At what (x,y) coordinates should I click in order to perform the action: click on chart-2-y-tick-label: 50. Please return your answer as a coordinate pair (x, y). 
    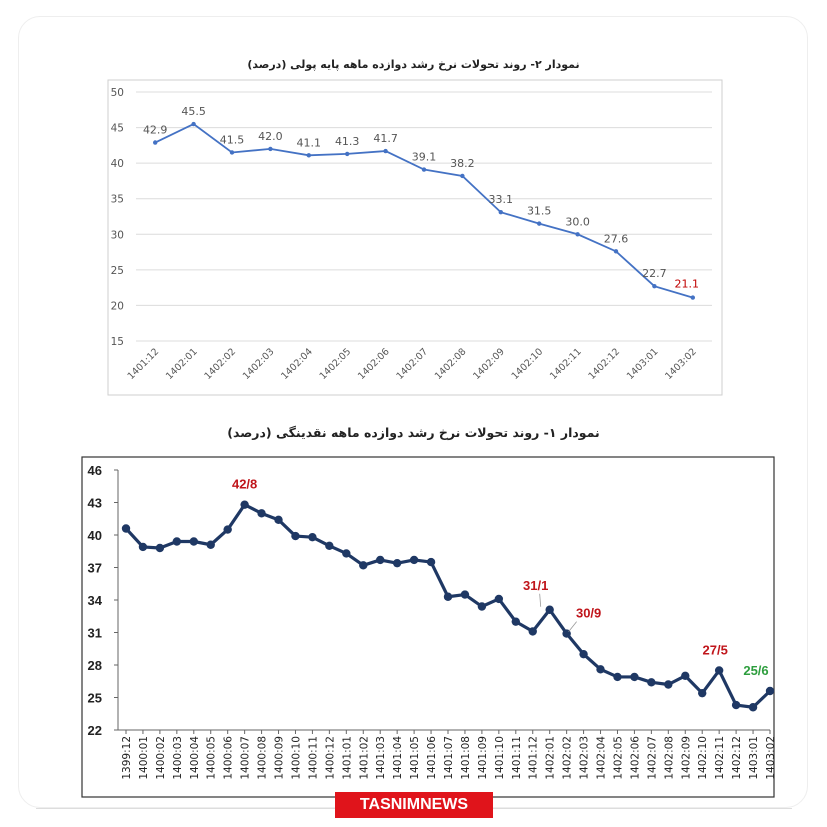
    Looking at the image, I should click on (117, 93).